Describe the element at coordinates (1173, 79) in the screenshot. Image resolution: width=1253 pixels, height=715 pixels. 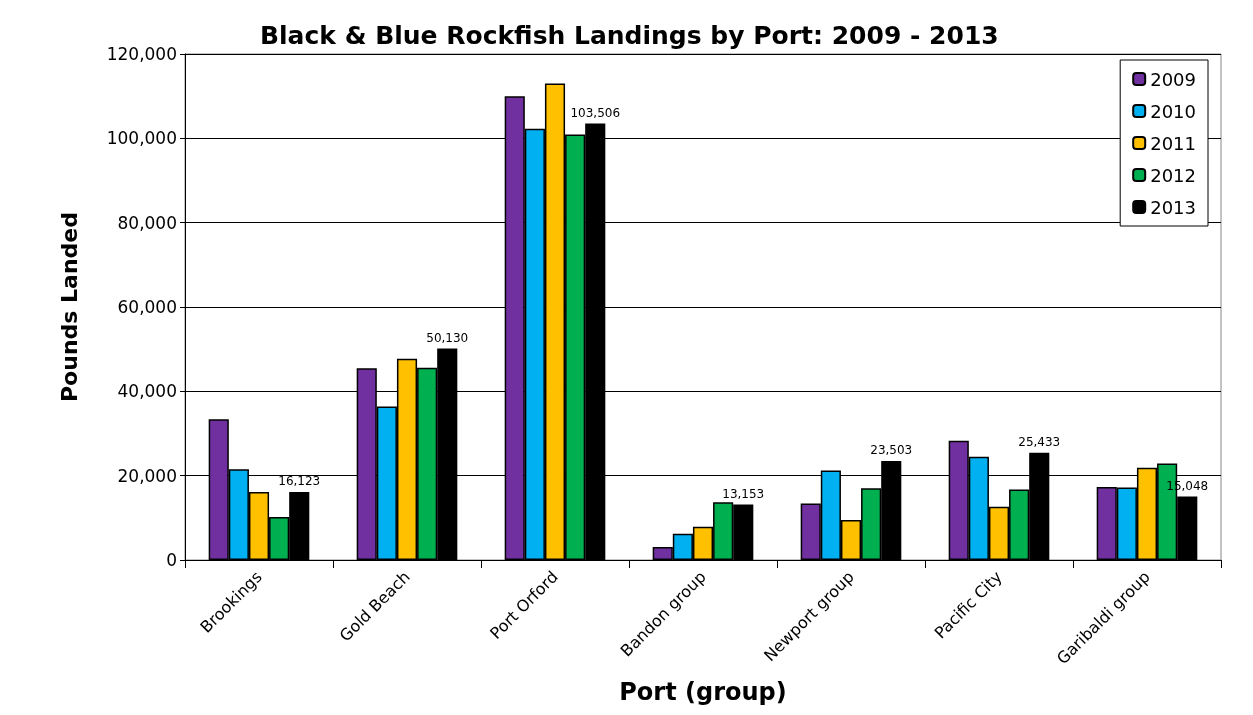
I see `legend-label: 2009` at that location.